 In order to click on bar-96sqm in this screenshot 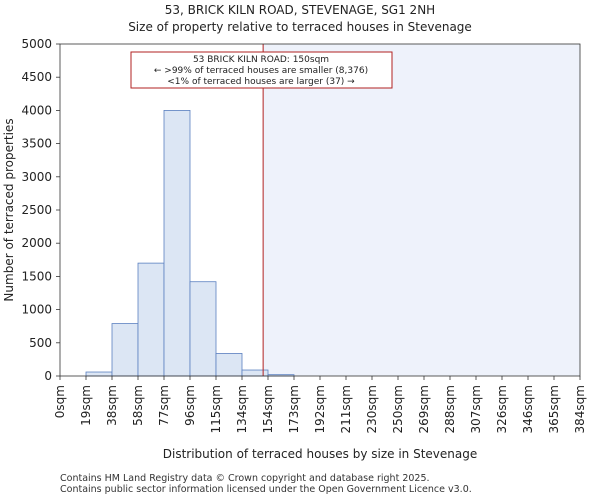, I will do `click(203, 329)`.